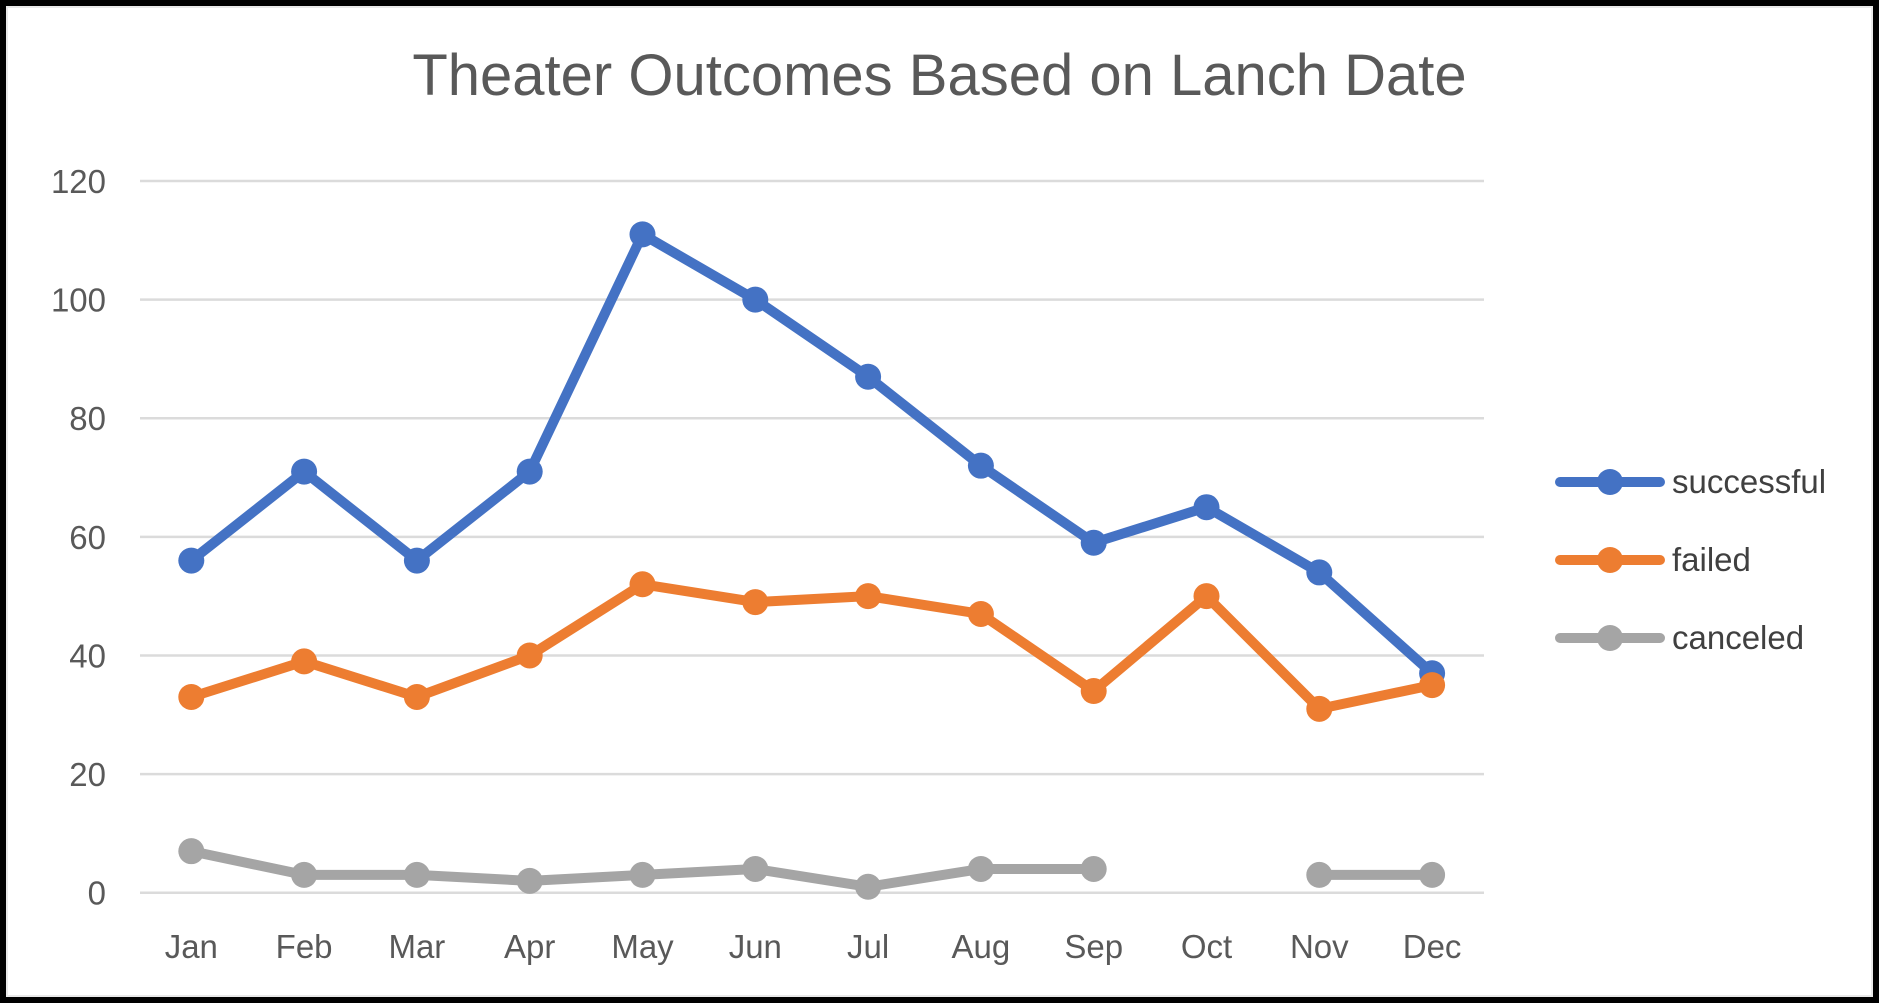 This screenshot has width=1879, height=1003. Describe the element at coordinates (1432, 685) in the screenshot. I see `data-point-failed-Dec` at that location.